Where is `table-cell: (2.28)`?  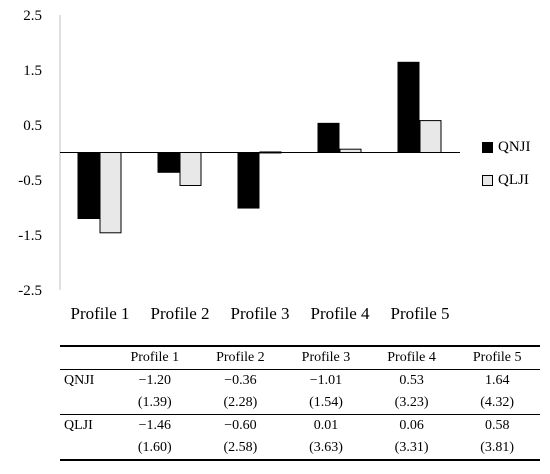
table-cell: (2.28) is located at coordinates (240, 402).